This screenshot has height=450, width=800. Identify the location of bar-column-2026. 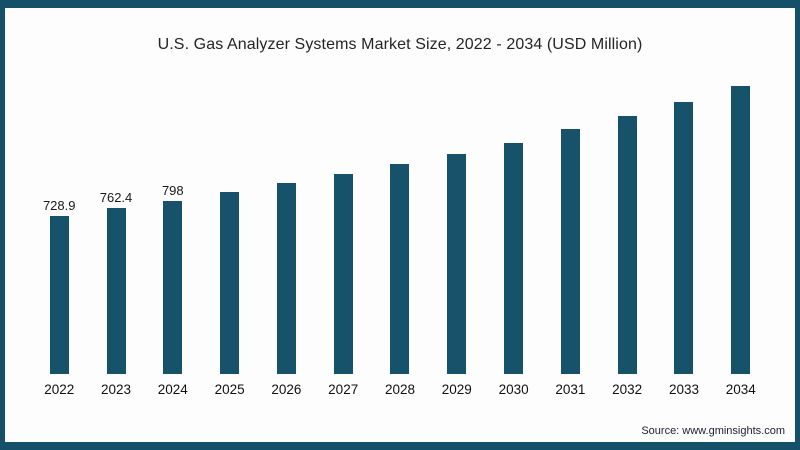
(286, 191).